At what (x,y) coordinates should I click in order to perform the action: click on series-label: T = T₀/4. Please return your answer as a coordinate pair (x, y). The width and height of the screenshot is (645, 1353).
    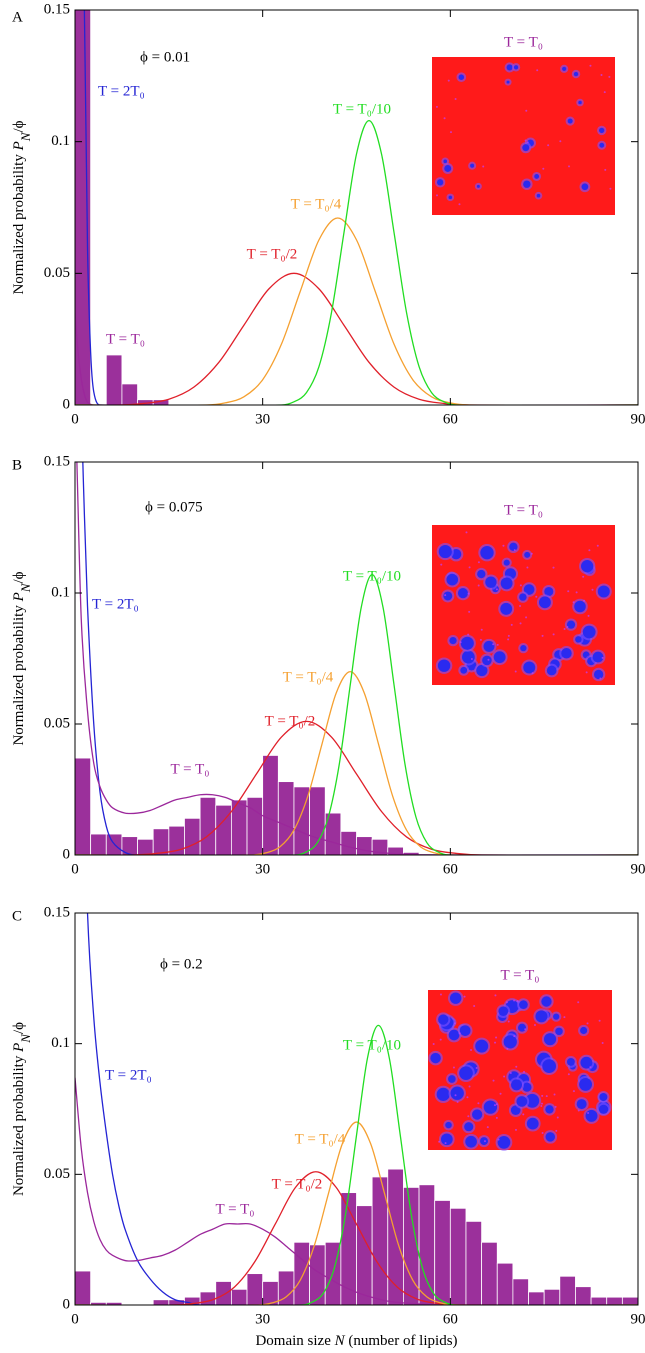
    Looking at the image, I should click on (320, 1139).